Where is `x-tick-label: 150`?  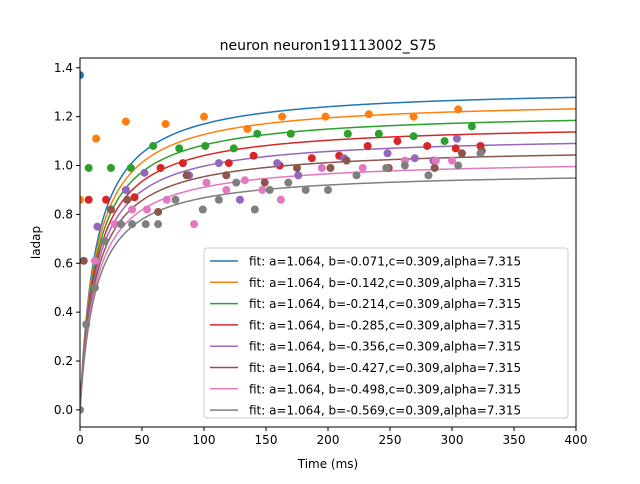 x-tick-label: 150 is located at coordinates (266, 440).